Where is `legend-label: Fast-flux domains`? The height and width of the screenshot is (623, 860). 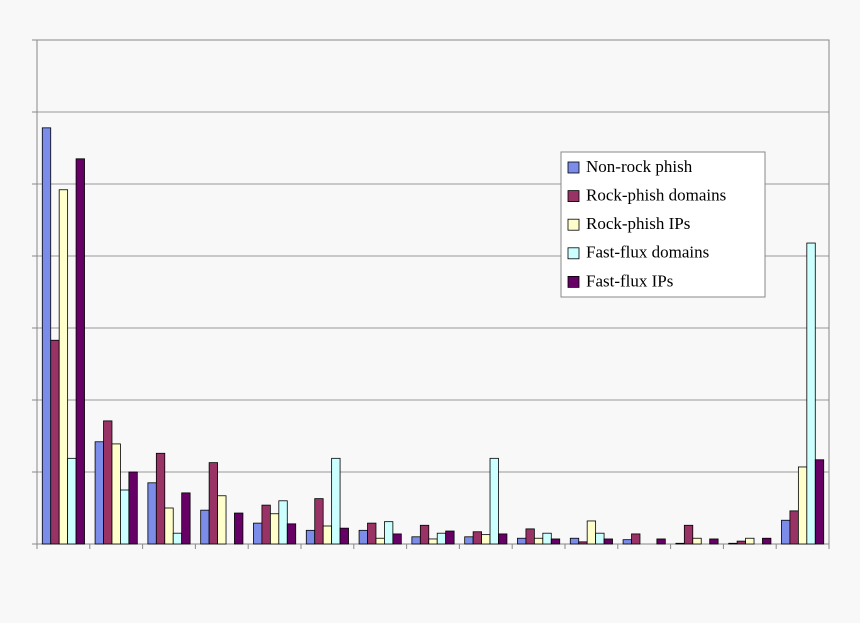
legend-label: Fast-flux domains is located at coordinates (647, 252).